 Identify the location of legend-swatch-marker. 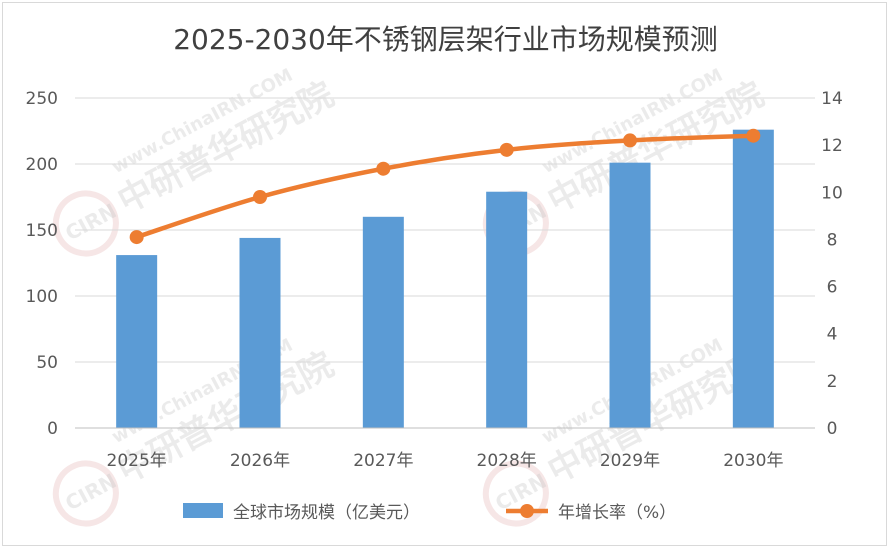
(527, 511).